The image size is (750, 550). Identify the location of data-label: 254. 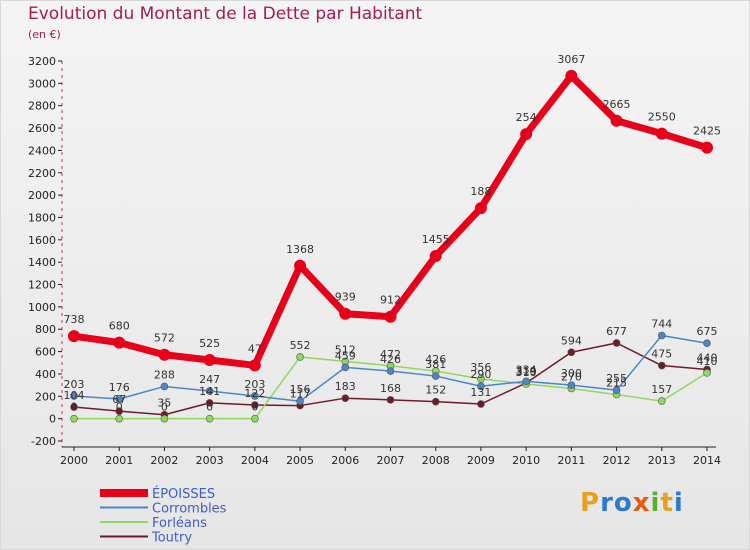
(526, 117).